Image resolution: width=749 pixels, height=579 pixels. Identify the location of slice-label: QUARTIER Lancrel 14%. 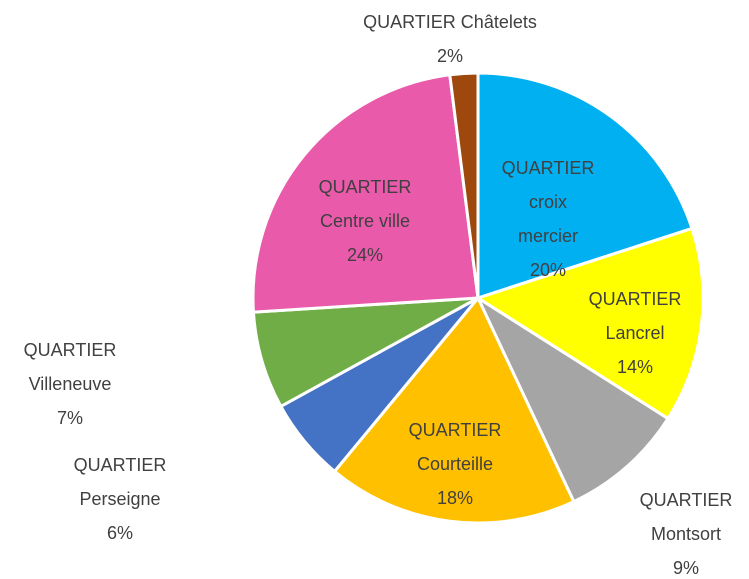
(635, 333).